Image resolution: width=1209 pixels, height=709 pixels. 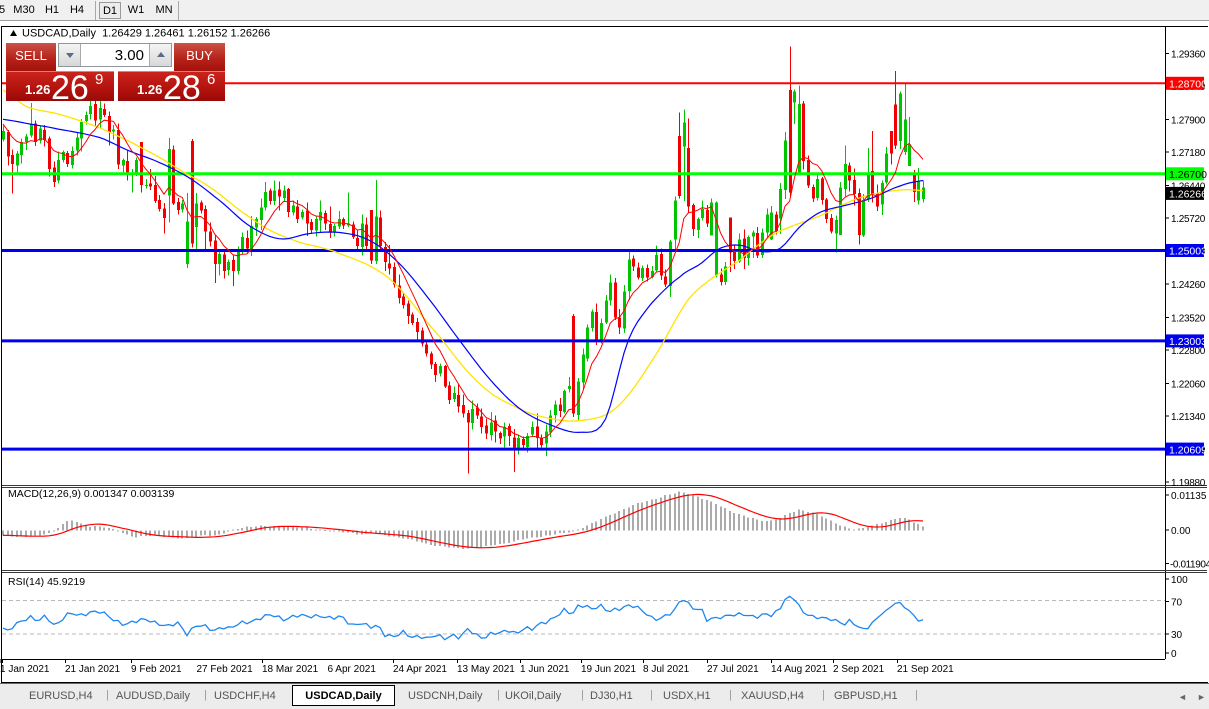 What do you see at coordinates (1188, 175) in the screenshot?
I see `svg-text: 1.26700` at bounding box center [1188, 175].